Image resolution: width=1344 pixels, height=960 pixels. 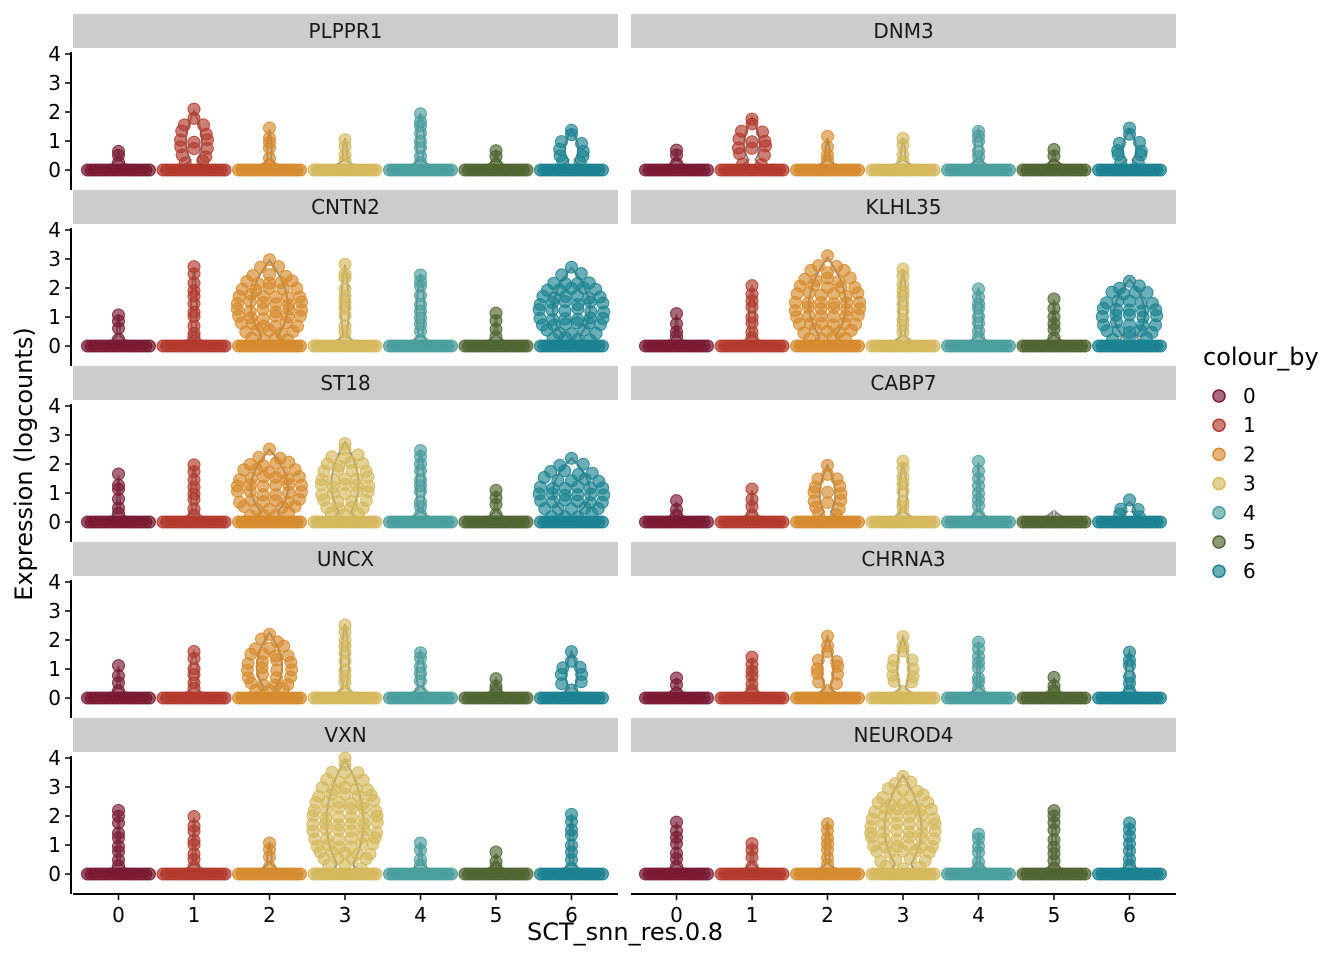 I want to click on facet-neurod4: NEUROD4 0 1 2 3 4 5 6, so click(x=903, y=822).